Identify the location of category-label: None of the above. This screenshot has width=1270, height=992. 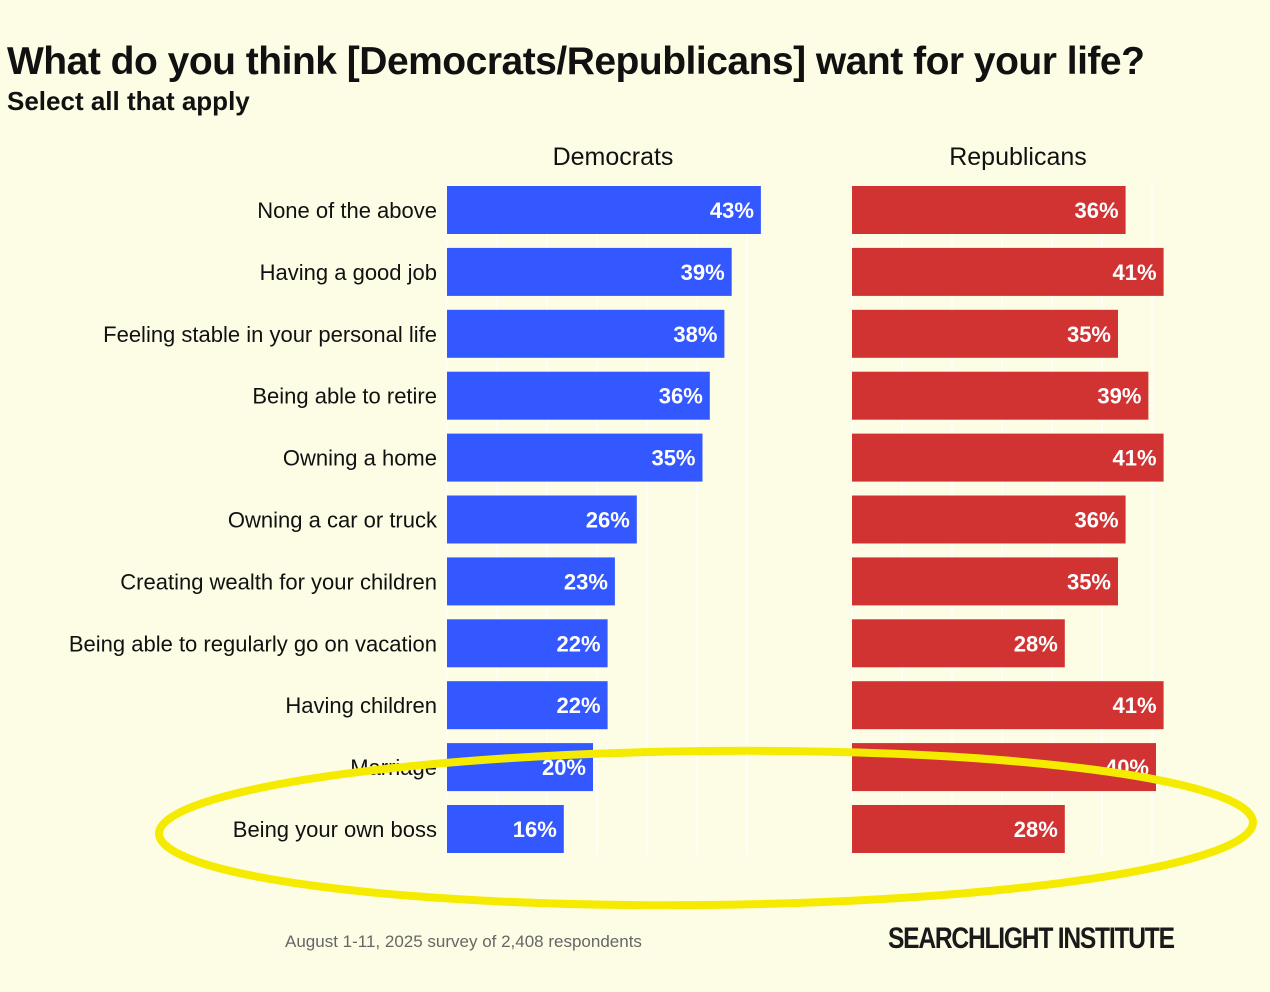
(347, 210).